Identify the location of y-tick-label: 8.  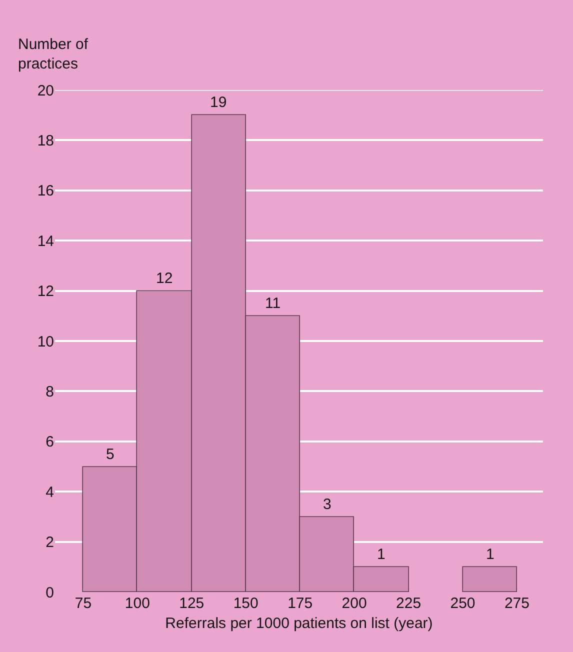
(50, 391).